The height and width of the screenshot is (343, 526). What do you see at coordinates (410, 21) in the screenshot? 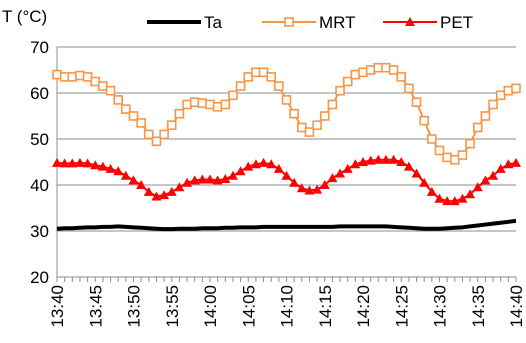
I see `legend-marker-pet` at bounding box center [410, 21].